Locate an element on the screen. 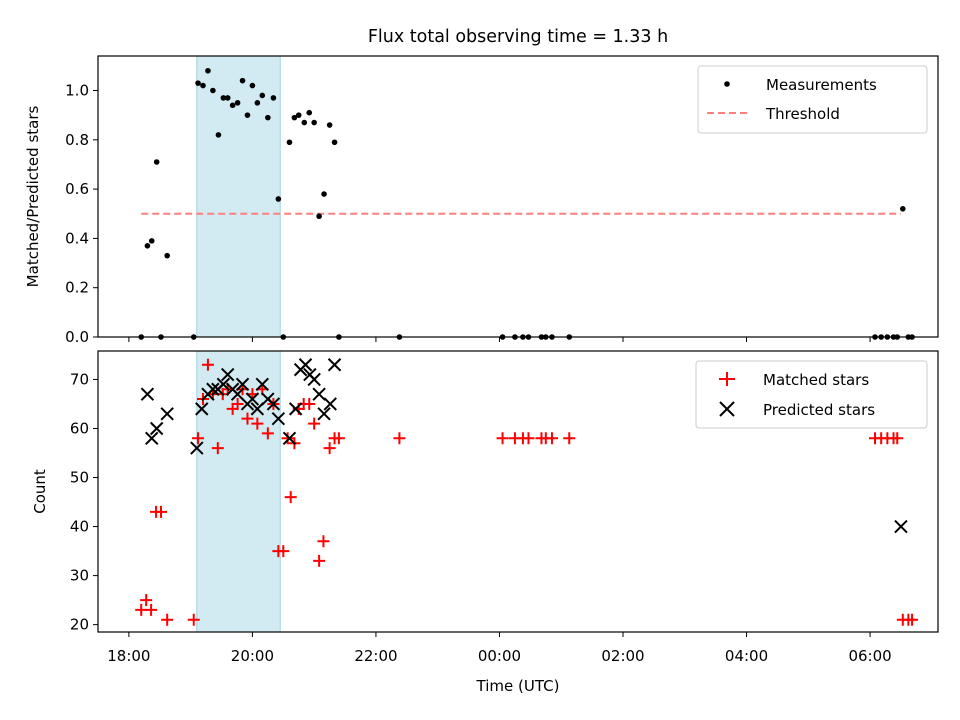  x-tick-label: 18:00 is located at coordinates (128, 656).